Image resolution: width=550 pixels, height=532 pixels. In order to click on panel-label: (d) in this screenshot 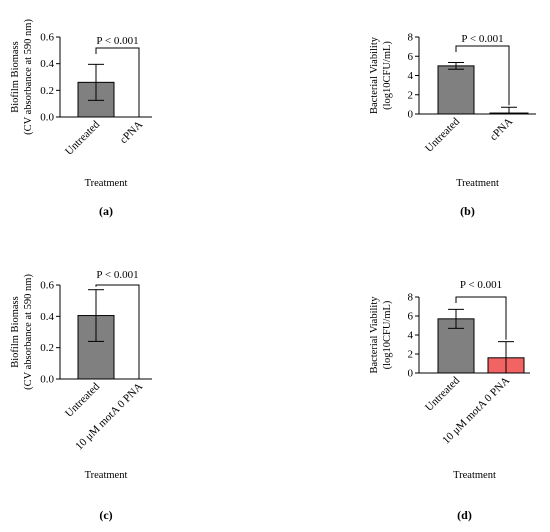, I will do `click(464, 515)`.